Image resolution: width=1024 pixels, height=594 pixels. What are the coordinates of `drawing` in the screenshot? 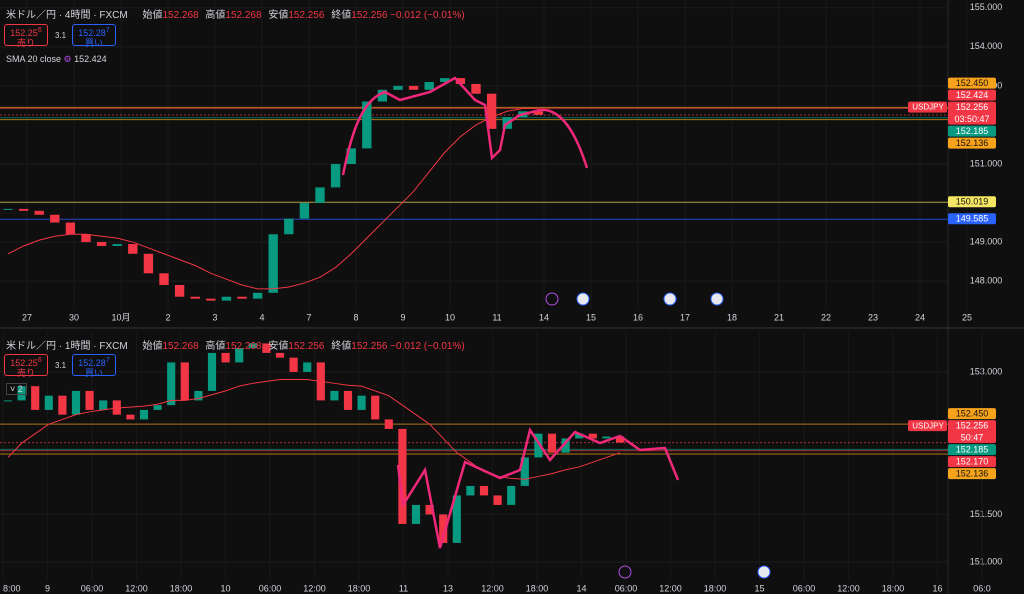 It's located at (538, 487).